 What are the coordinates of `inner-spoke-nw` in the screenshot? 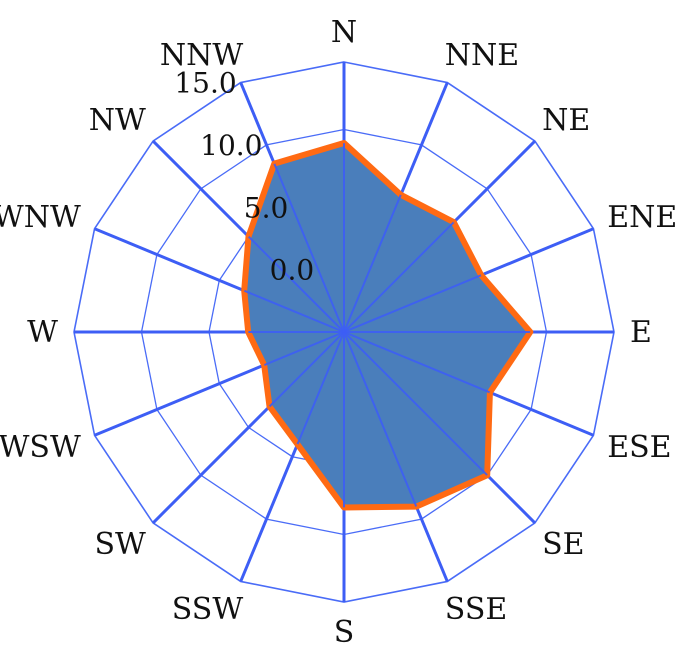 It's located at (296, 284).